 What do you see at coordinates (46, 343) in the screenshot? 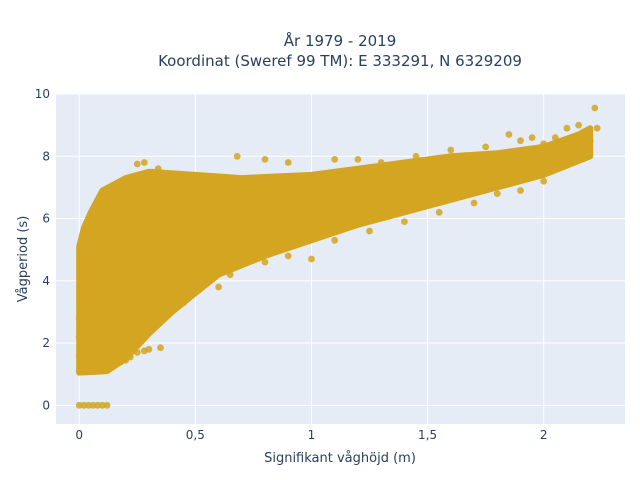
I see `y-tick-label: 2` at bounding box center [46, 343].